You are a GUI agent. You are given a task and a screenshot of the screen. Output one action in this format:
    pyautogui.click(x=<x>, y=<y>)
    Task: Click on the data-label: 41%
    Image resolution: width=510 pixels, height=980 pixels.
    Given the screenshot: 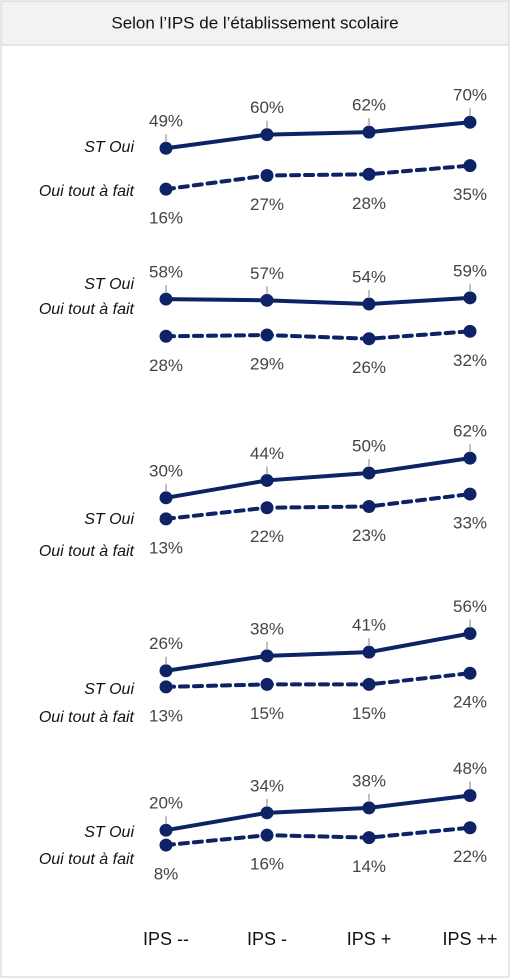 What is the action you would take?
    pyautogui.click(x=369, y=625)
    